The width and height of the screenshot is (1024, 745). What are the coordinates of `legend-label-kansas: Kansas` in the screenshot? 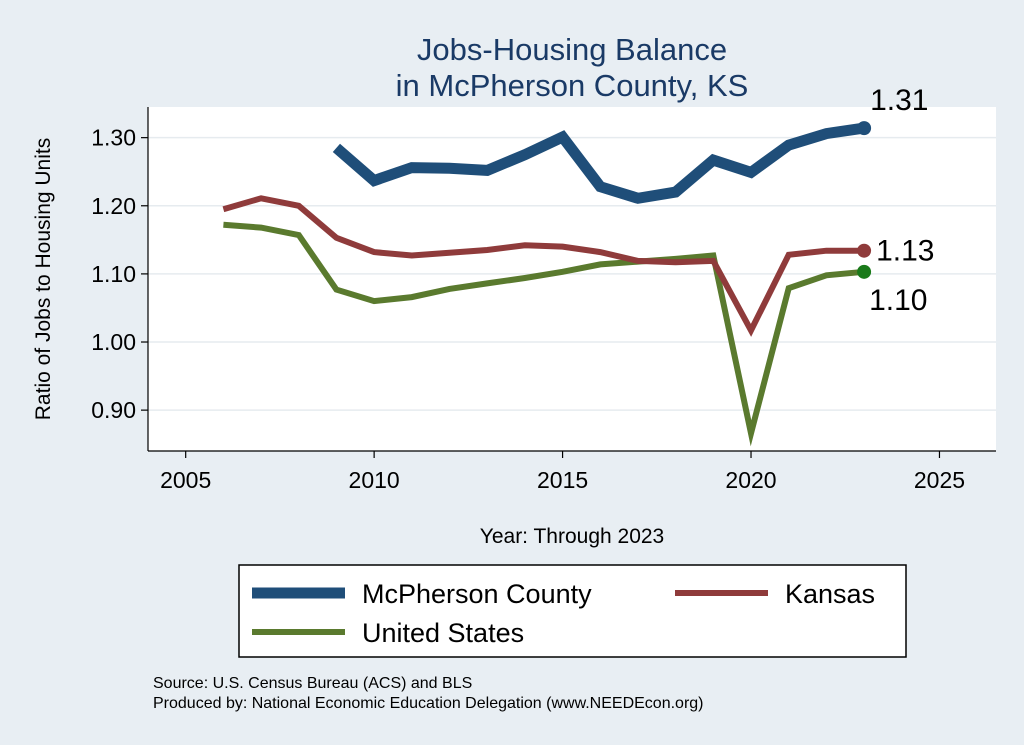 It's located at (830, 594).